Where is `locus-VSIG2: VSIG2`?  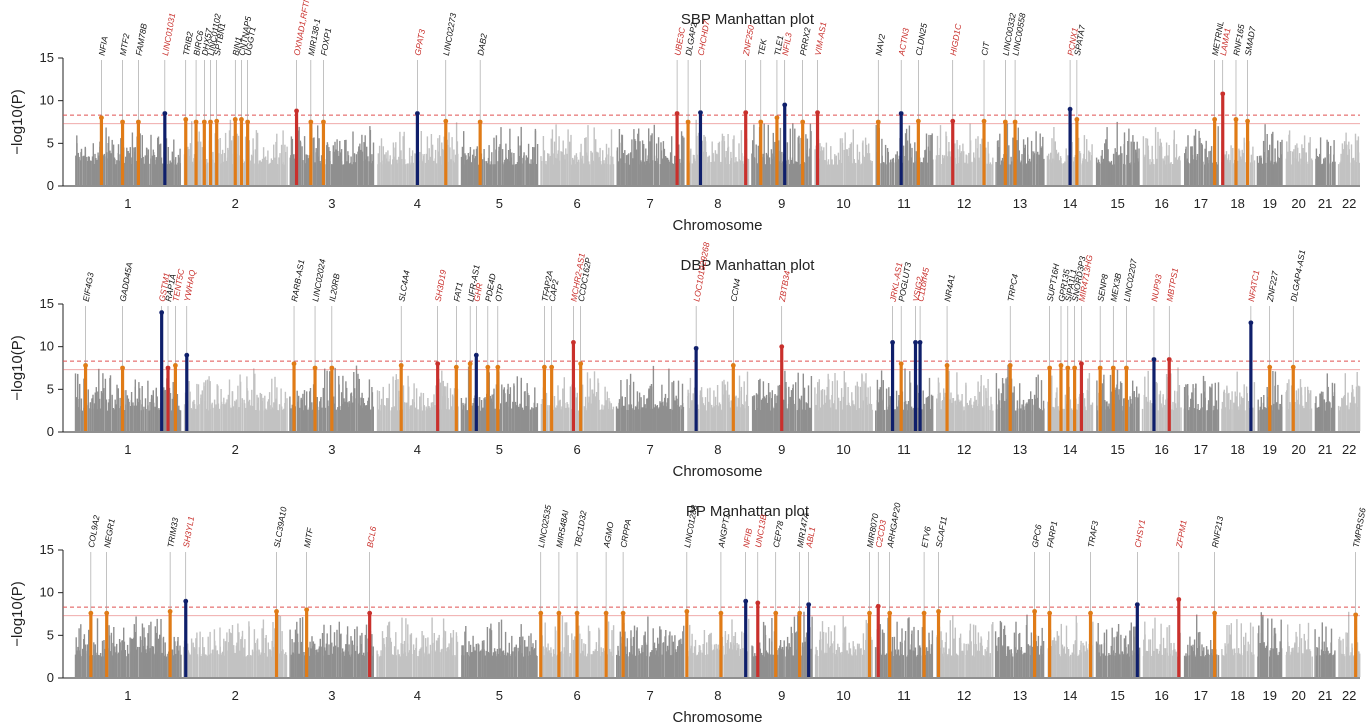 locus-VSIG2: VSIG2 is located at coordinates (918, 353).